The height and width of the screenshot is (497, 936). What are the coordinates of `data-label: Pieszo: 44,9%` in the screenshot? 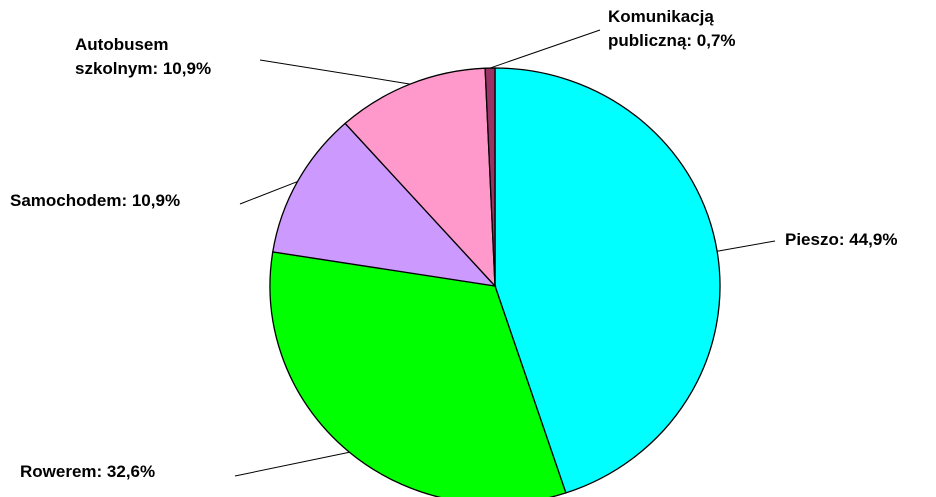 It's located at (841, 239).